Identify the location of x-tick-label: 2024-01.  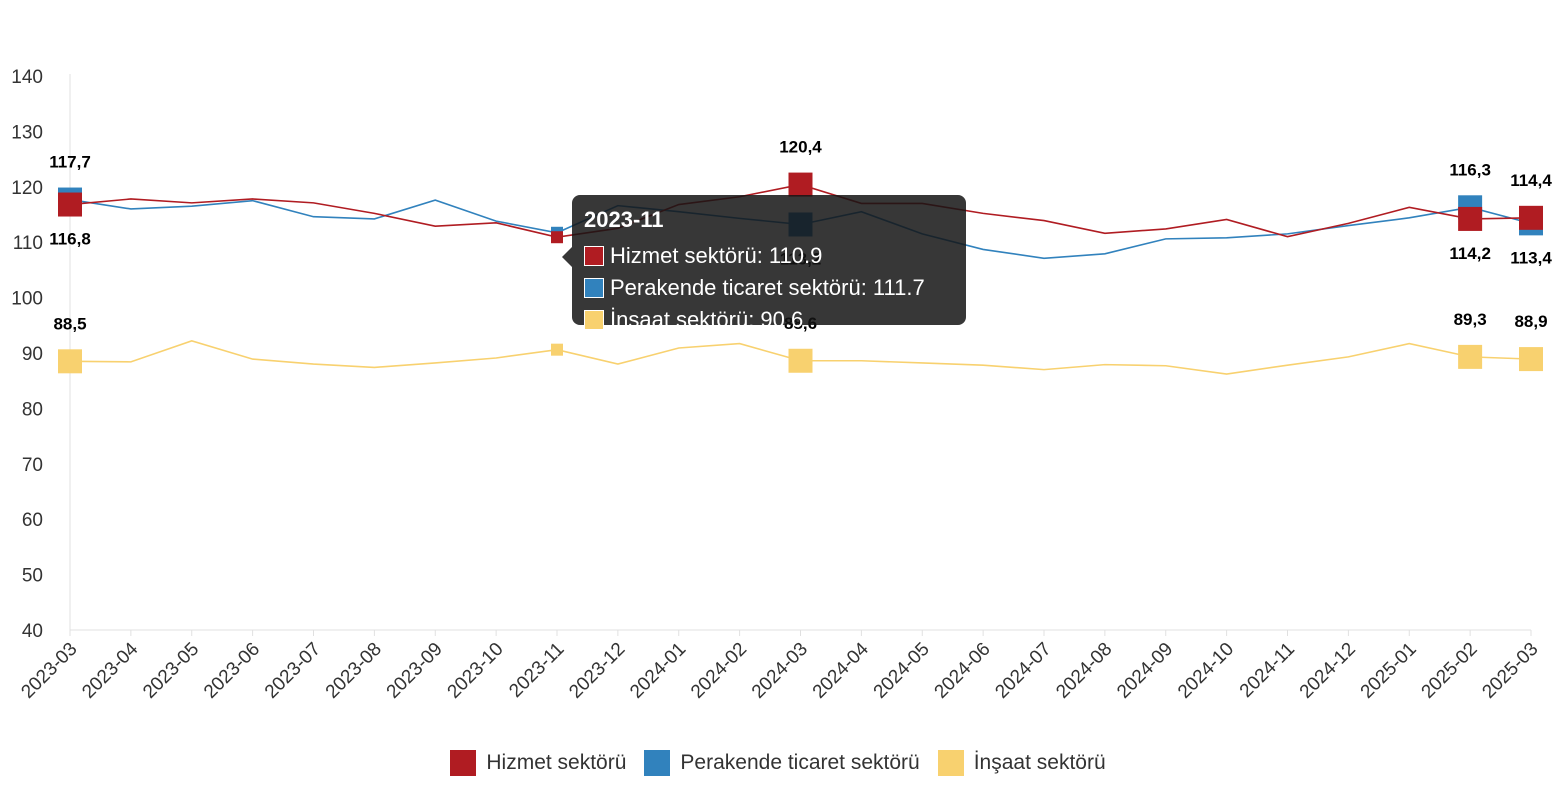
(658, 671).